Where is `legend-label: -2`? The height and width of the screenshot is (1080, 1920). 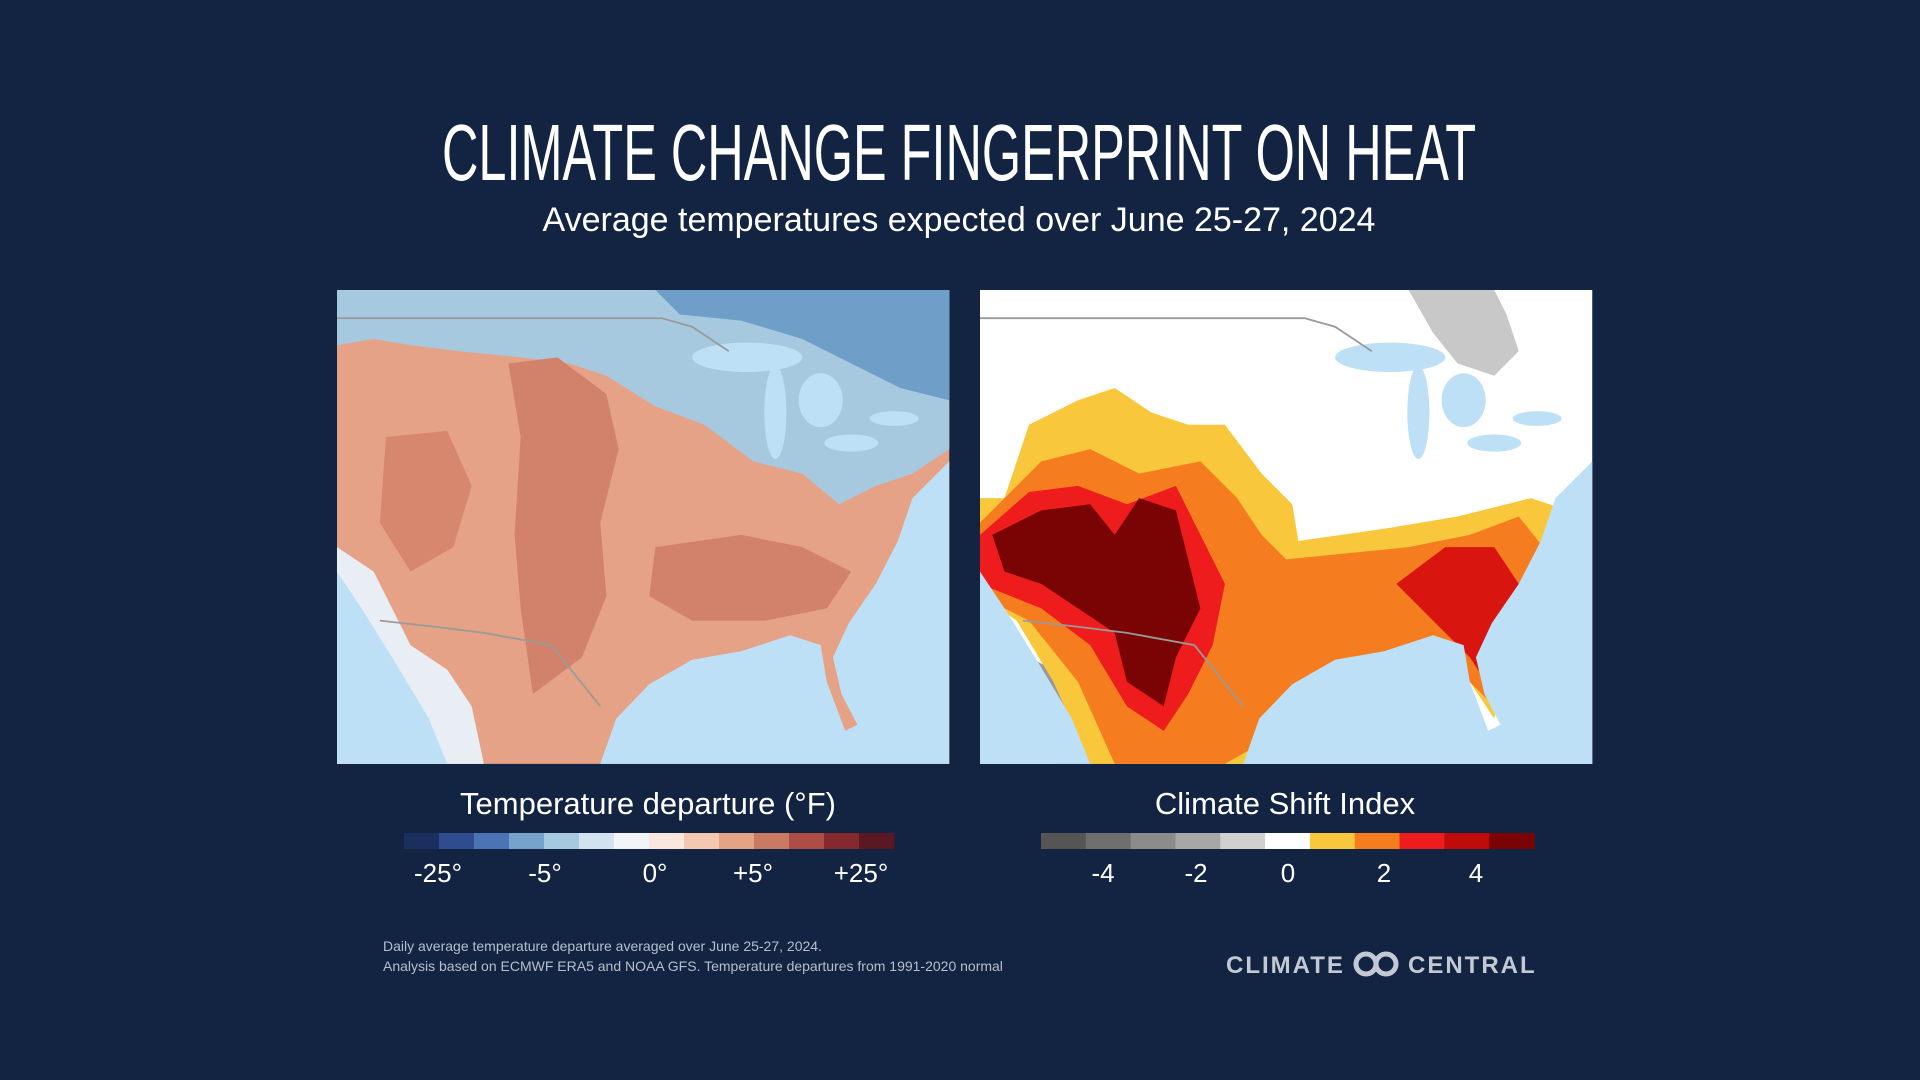
legend-label: -2 is located at coordinates (1195, 873).